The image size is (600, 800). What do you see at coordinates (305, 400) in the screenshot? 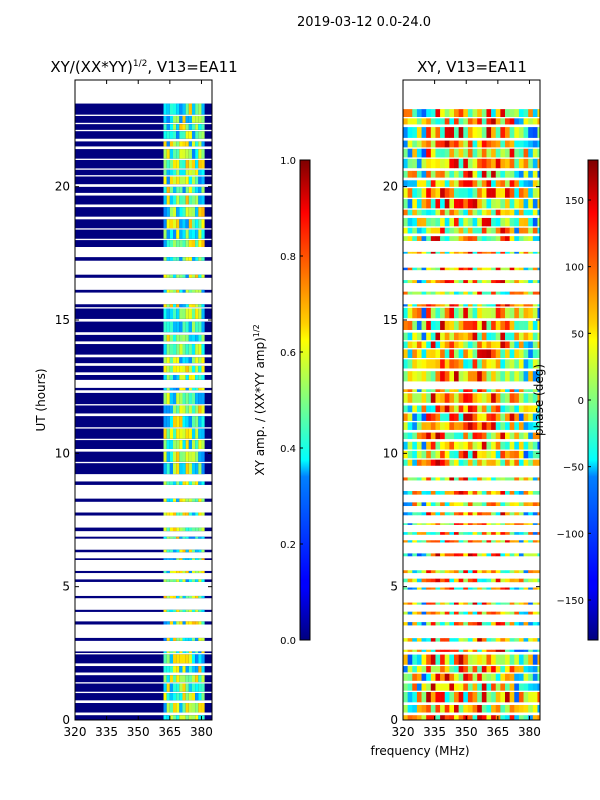
I see `amplitude-colorbar-gradient` at bounding box center [305, 400].